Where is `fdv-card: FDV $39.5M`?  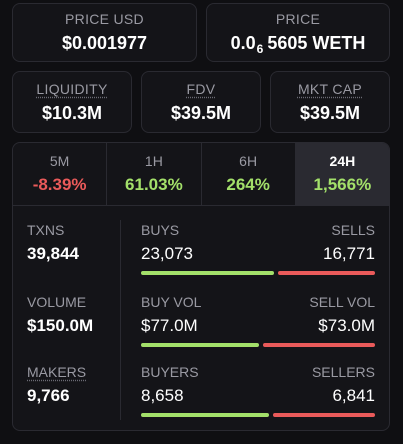
fdv-card: FDV $39.5M is located at coordinates (201, 102).